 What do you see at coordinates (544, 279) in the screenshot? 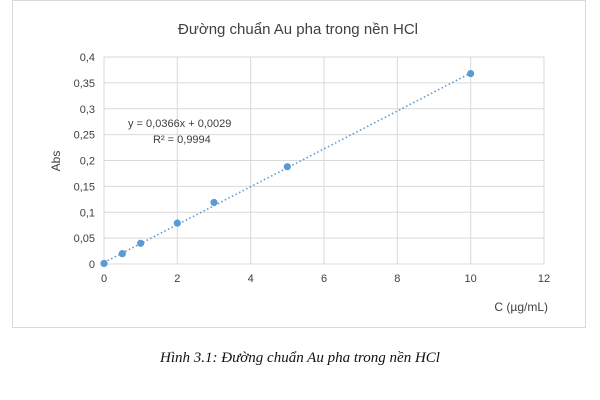
I see `x-tick-label: 12` at bounding box center [544, 279].